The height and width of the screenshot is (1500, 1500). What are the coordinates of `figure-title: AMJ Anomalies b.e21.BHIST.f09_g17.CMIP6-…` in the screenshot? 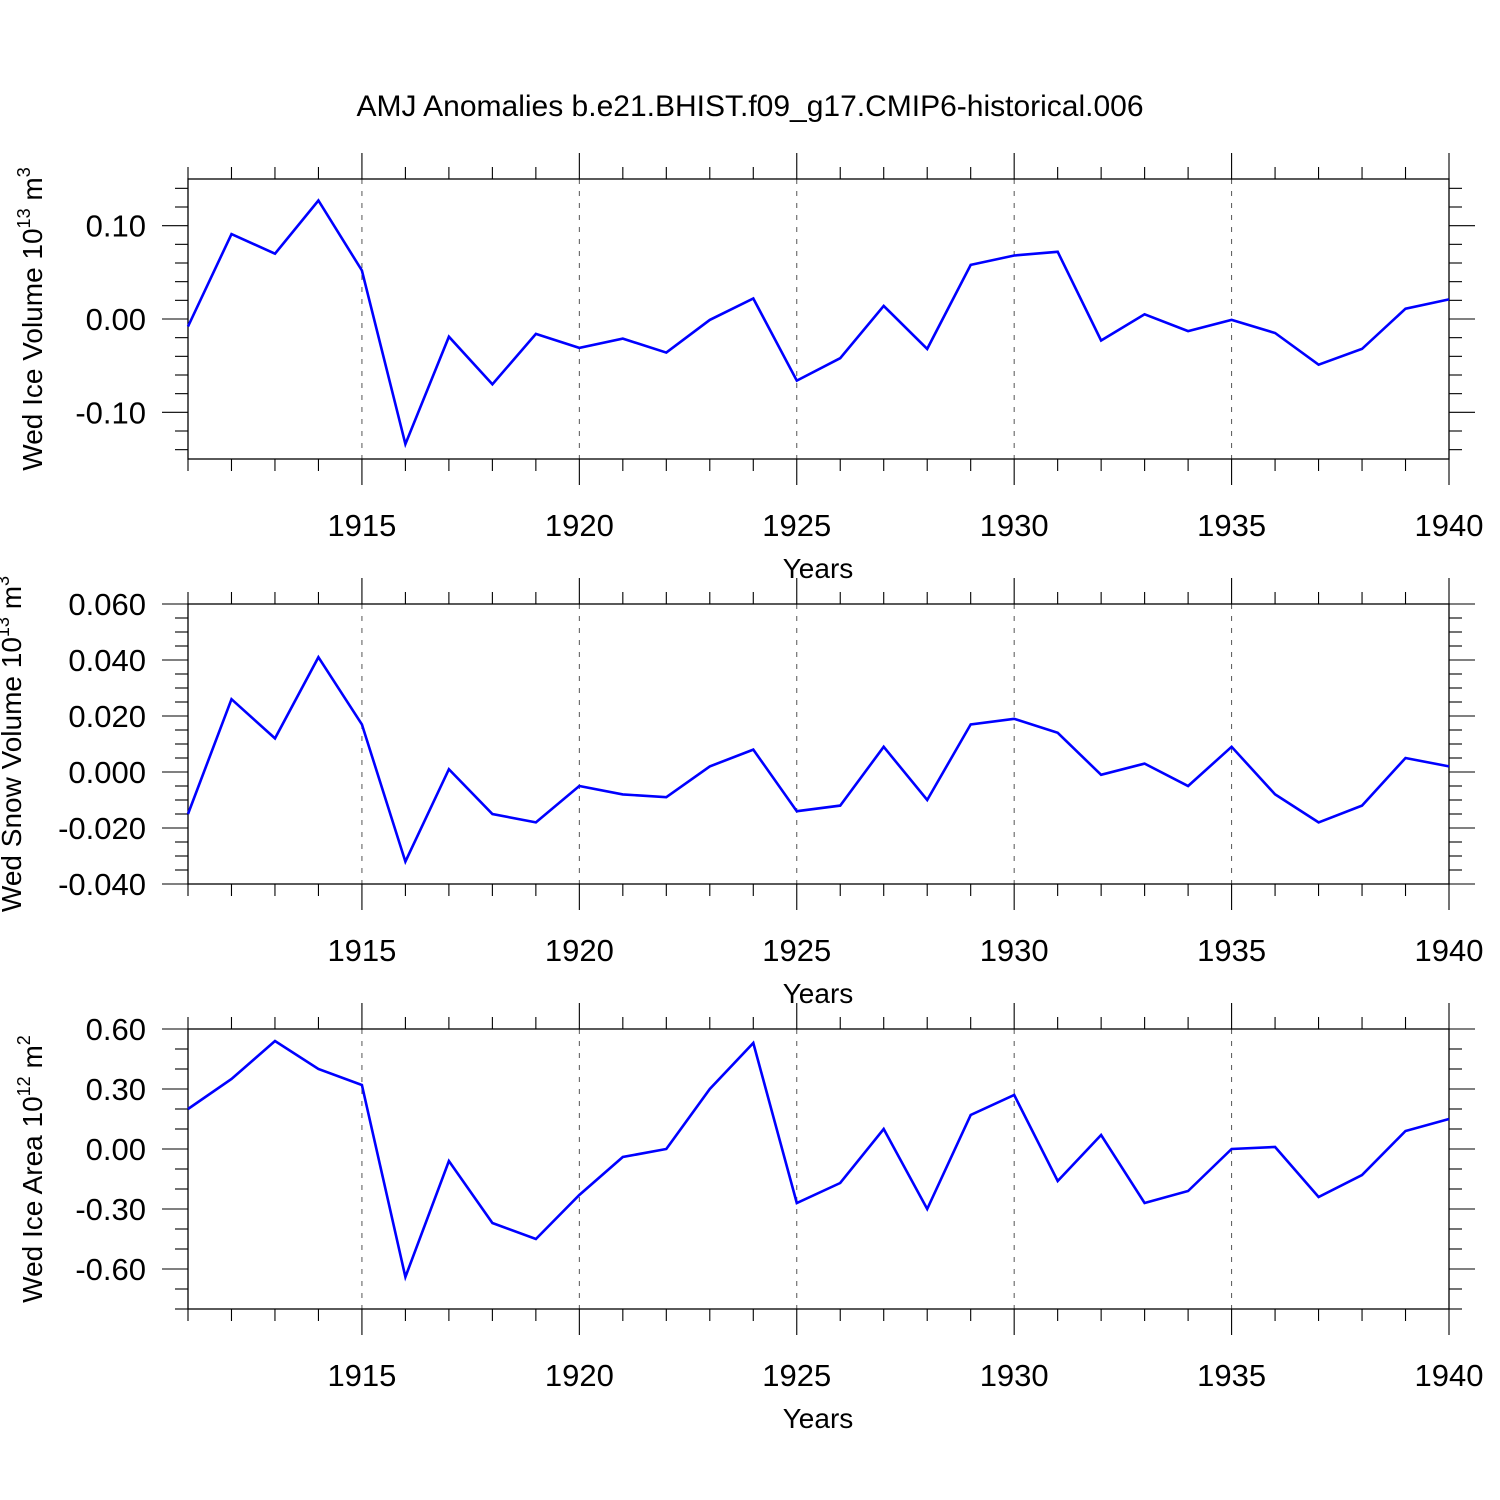 It's located at (749, 106).